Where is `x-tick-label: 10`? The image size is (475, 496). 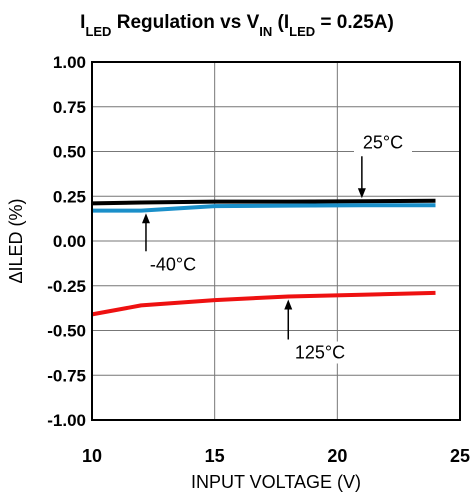
x-tick-label: 10 is located at coordinates (92, 456).